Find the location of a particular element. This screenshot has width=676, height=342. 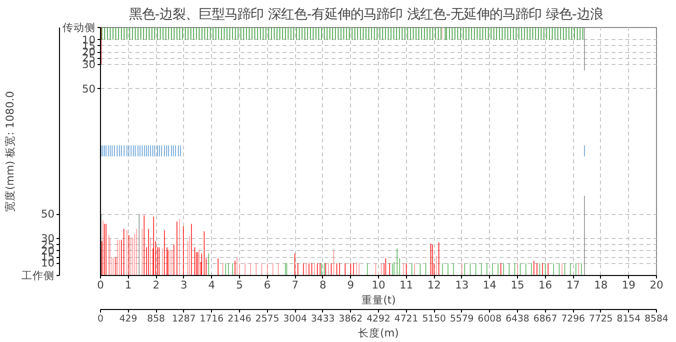

x-tick-label: 14 is located at coordinates (489, 285).